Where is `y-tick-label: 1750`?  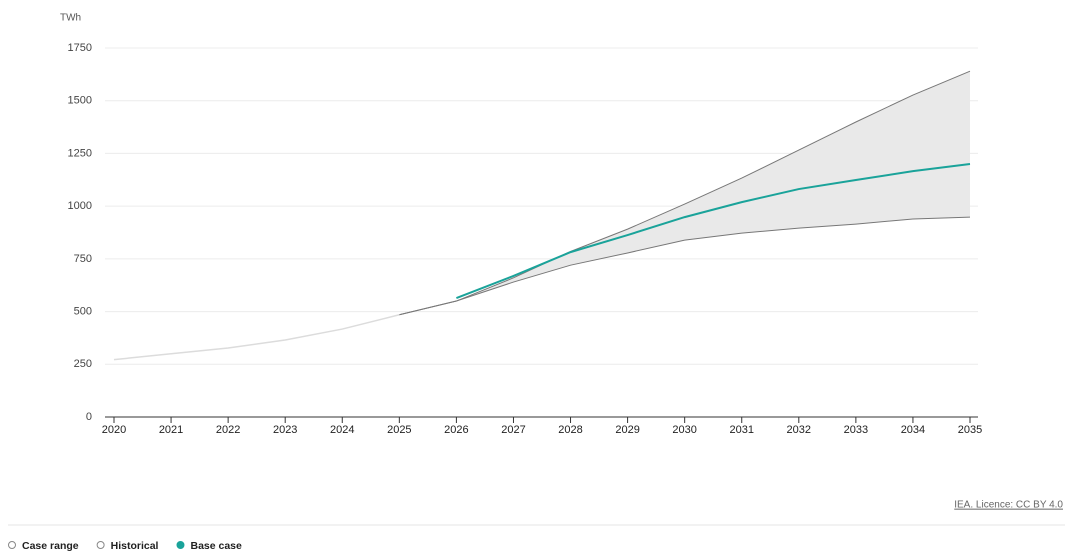 y-tick-label: 1750 is located at coordinates (80, 48).